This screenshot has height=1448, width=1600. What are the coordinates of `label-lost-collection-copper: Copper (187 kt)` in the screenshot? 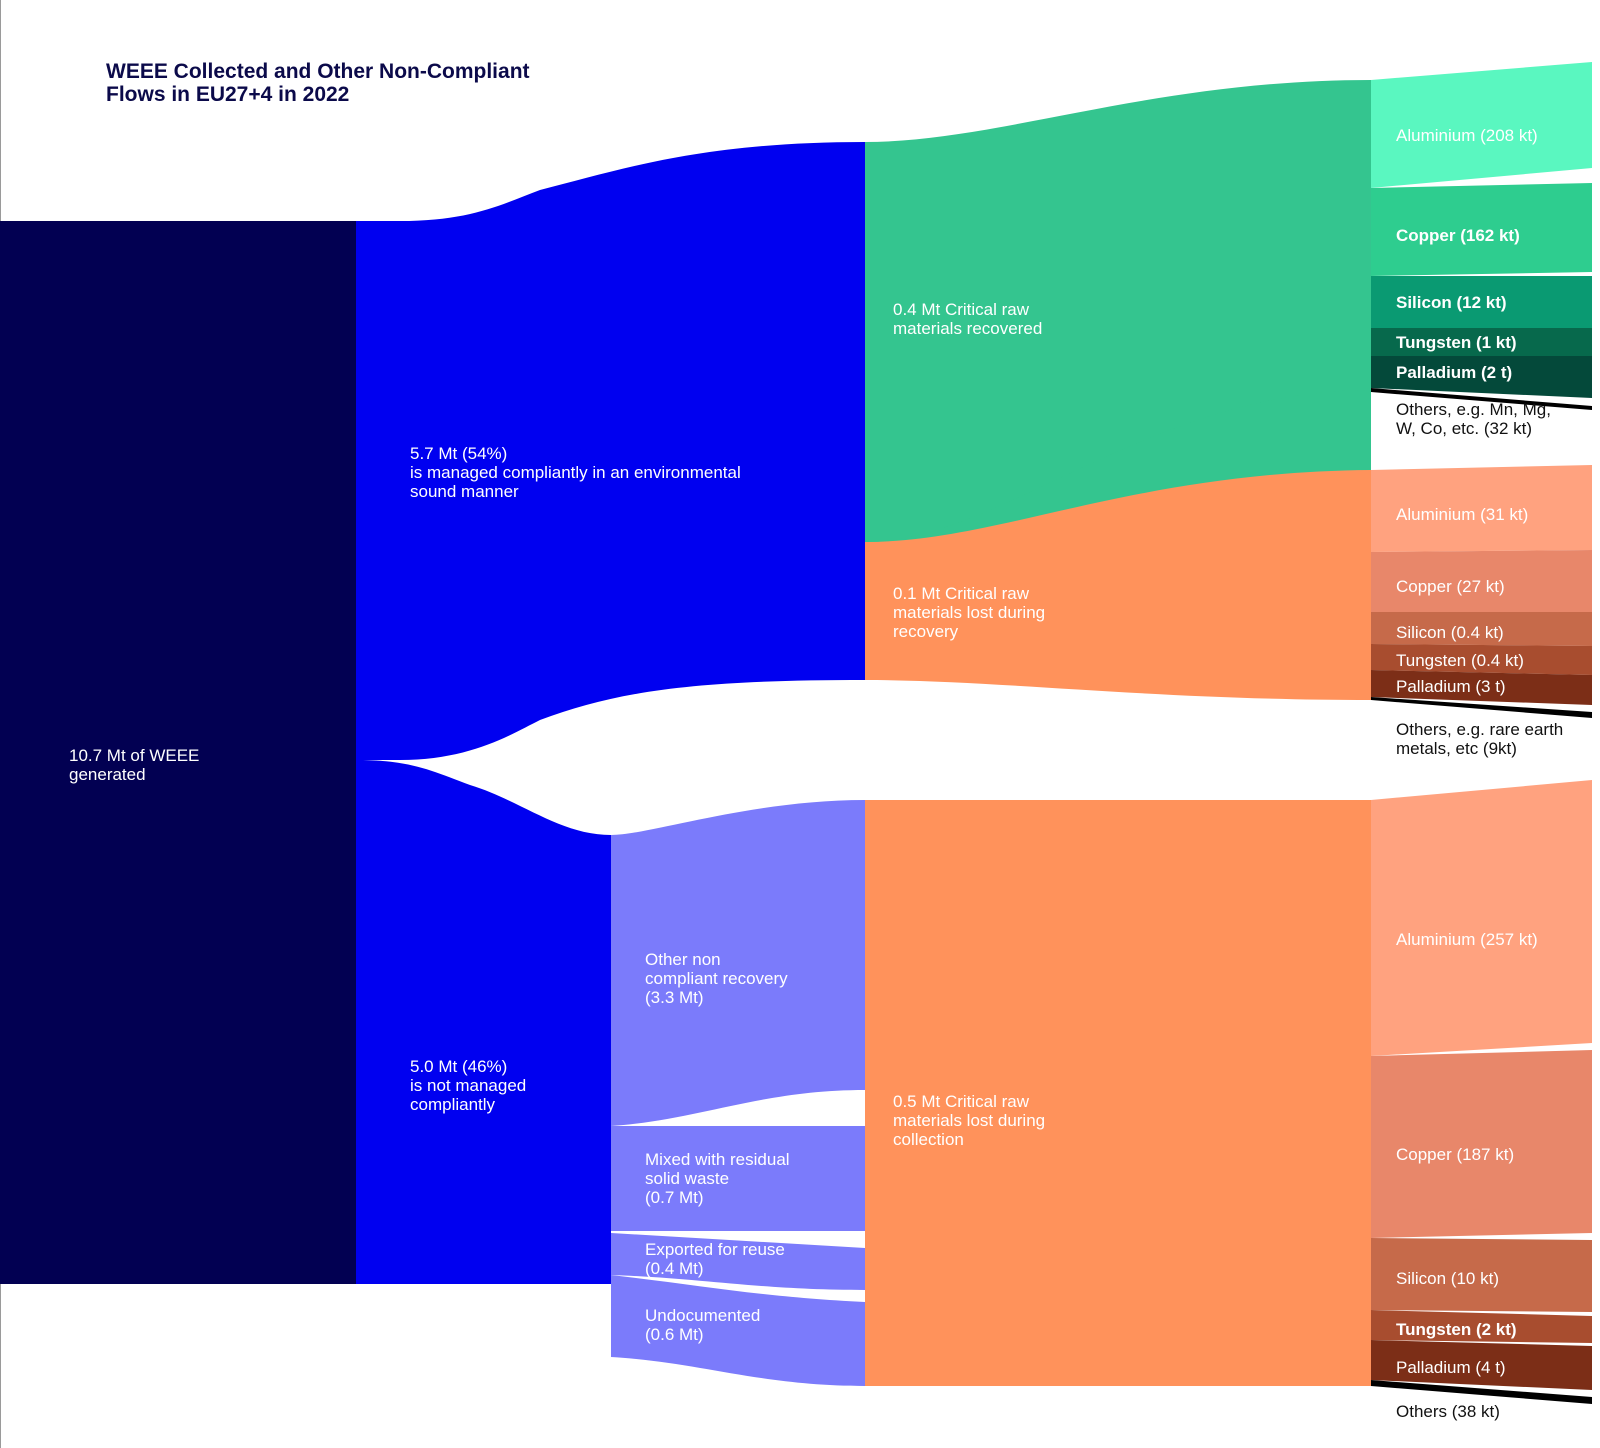 It's located at (1455, 1154).